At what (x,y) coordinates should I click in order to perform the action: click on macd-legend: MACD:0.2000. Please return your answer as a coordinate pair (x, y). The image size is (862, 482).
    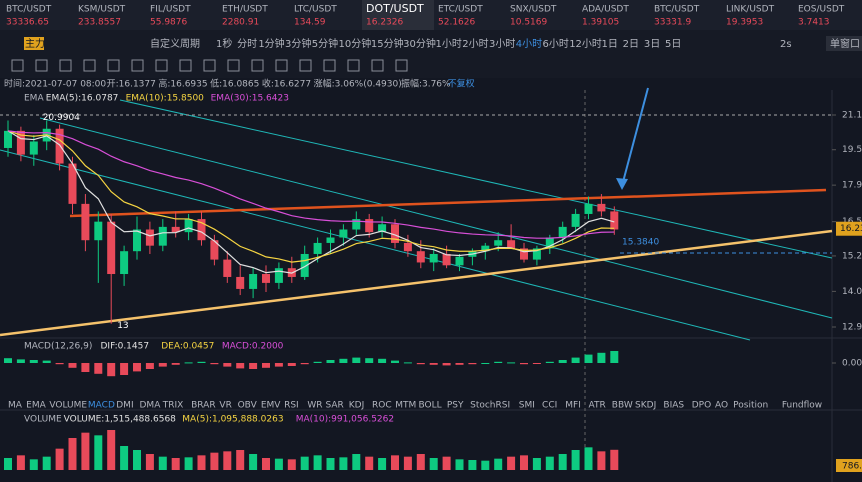
    Looking at the image, I should click on (253, 347).